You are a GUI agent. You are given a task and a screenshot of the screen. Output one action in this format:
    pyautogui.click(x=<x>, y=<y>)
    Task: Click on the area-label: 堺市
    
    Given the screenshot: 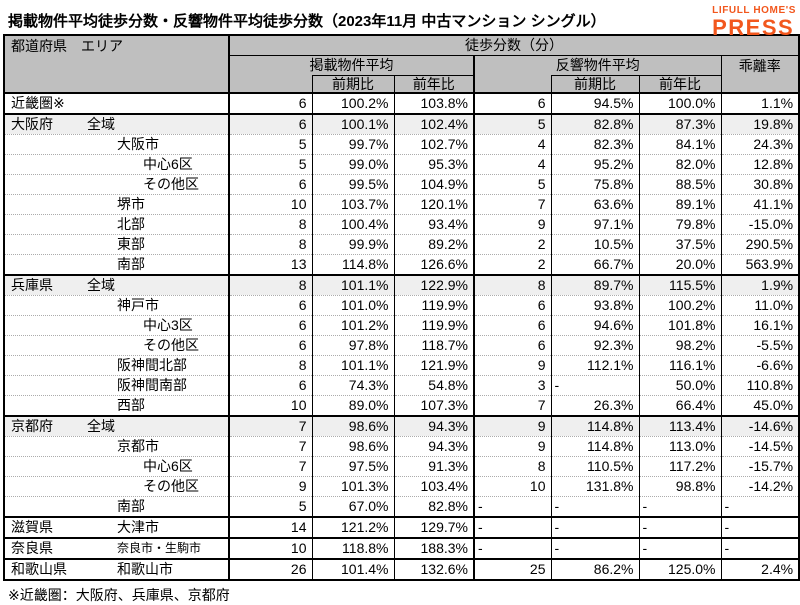 What is the action you would take?
    pyautogui.click(x=131, y=204)
    